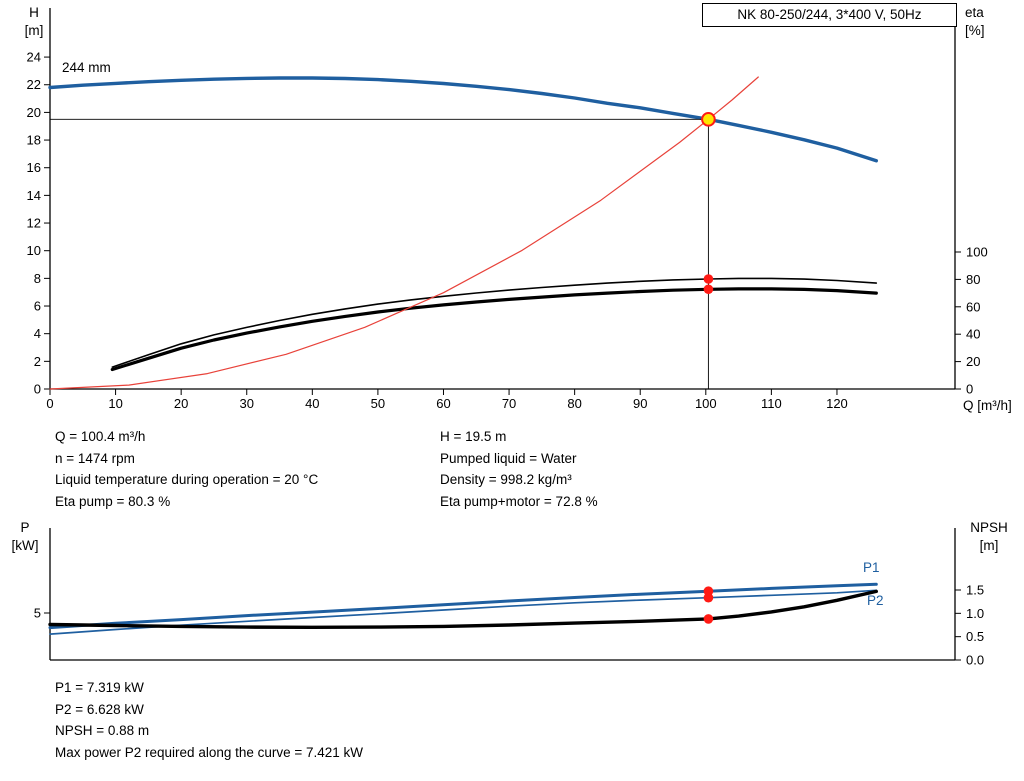 Image resolution: width=1024 pixels, height=781 pixels. Describe the element at coordinates (34, 140) in the screenshot. I see `qh_eta-left-tick-label: 18` at that location.